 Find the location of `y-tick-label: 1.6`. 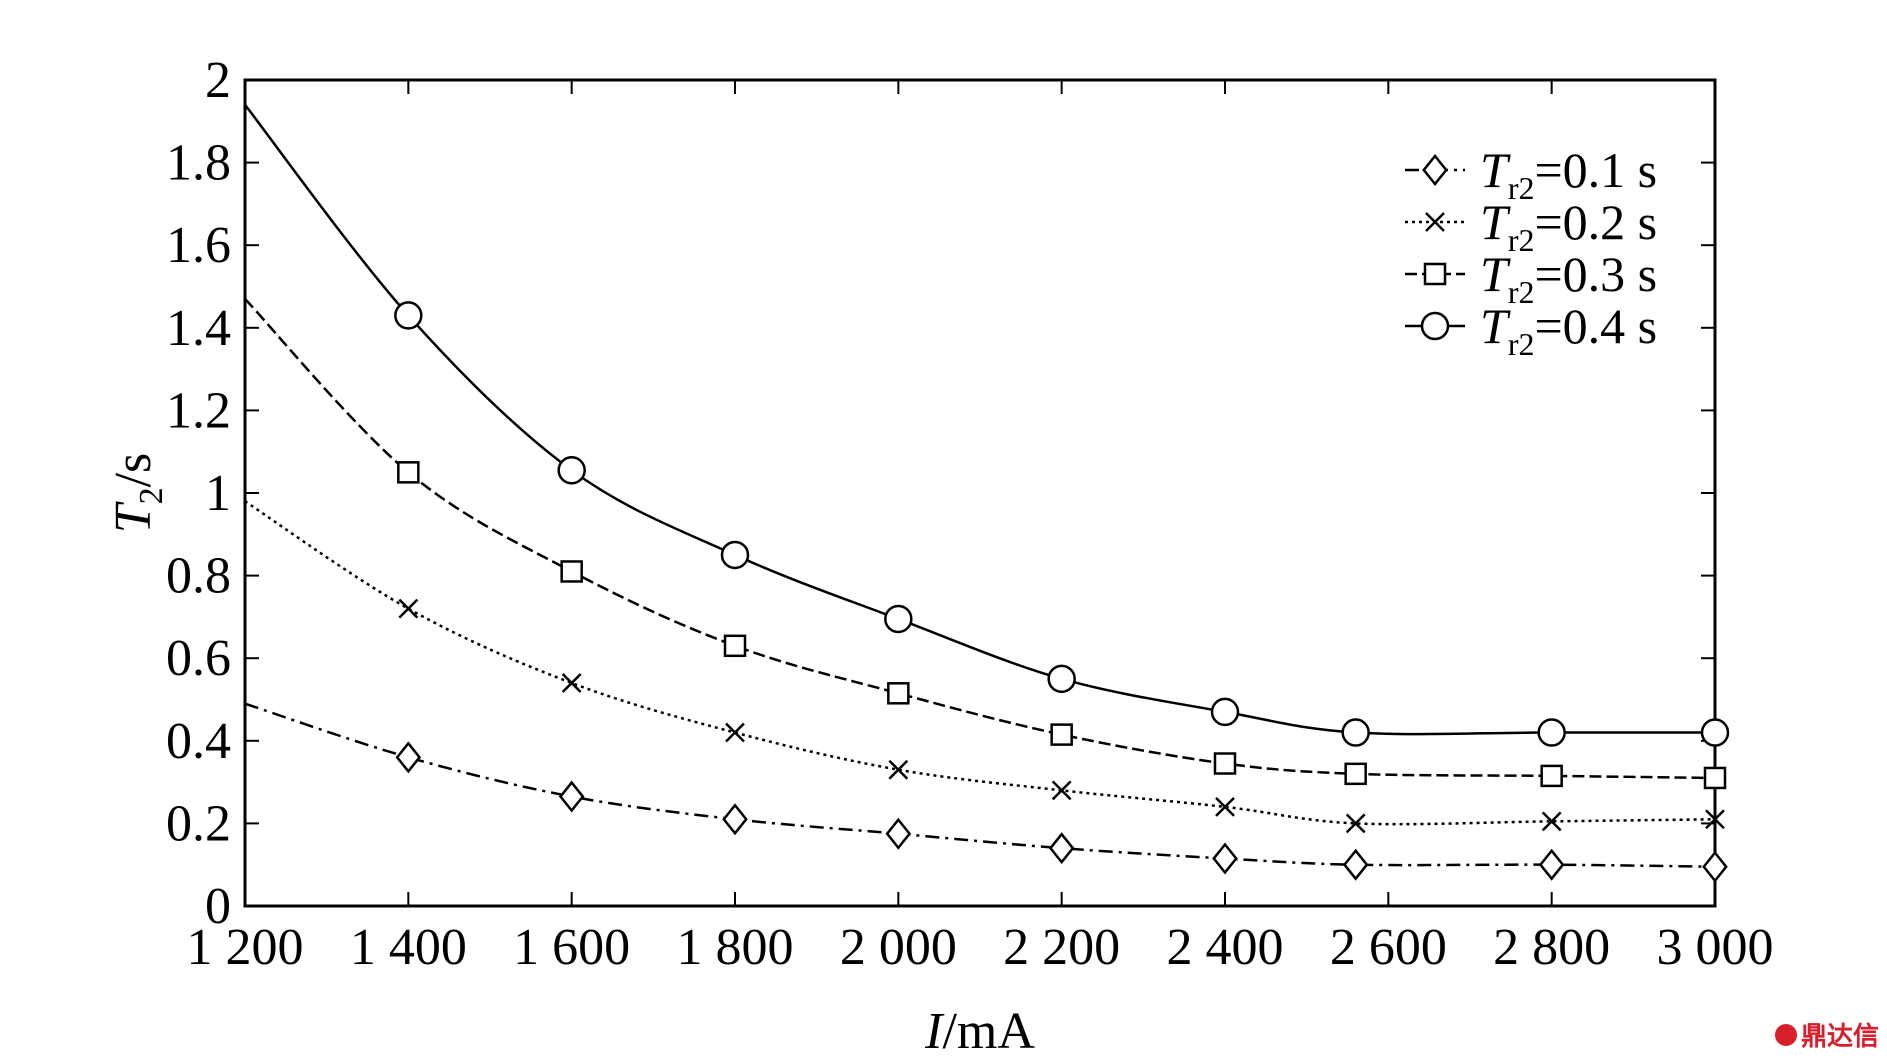

y-tick-label: 1.6 is located at coordinates (198, 245).